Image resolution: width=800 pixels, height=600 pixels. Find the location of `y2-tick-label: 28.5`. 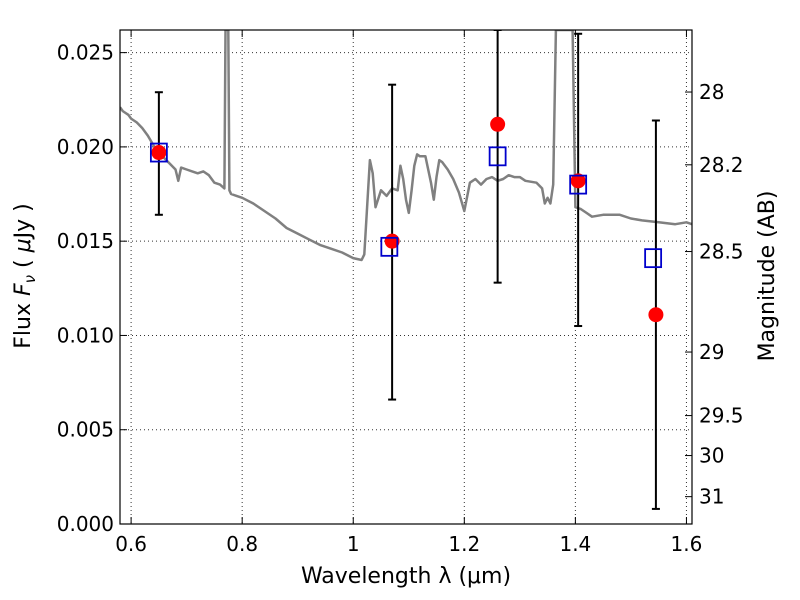

y2-tick-label: 28.5 is located at coordinates (721, 252).